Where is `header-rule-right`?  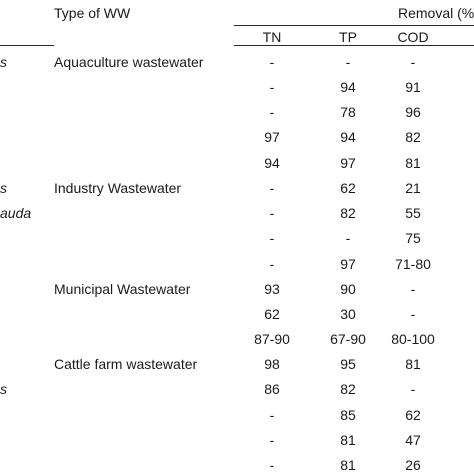
header-rule-right is located at coordinates (354, 45).